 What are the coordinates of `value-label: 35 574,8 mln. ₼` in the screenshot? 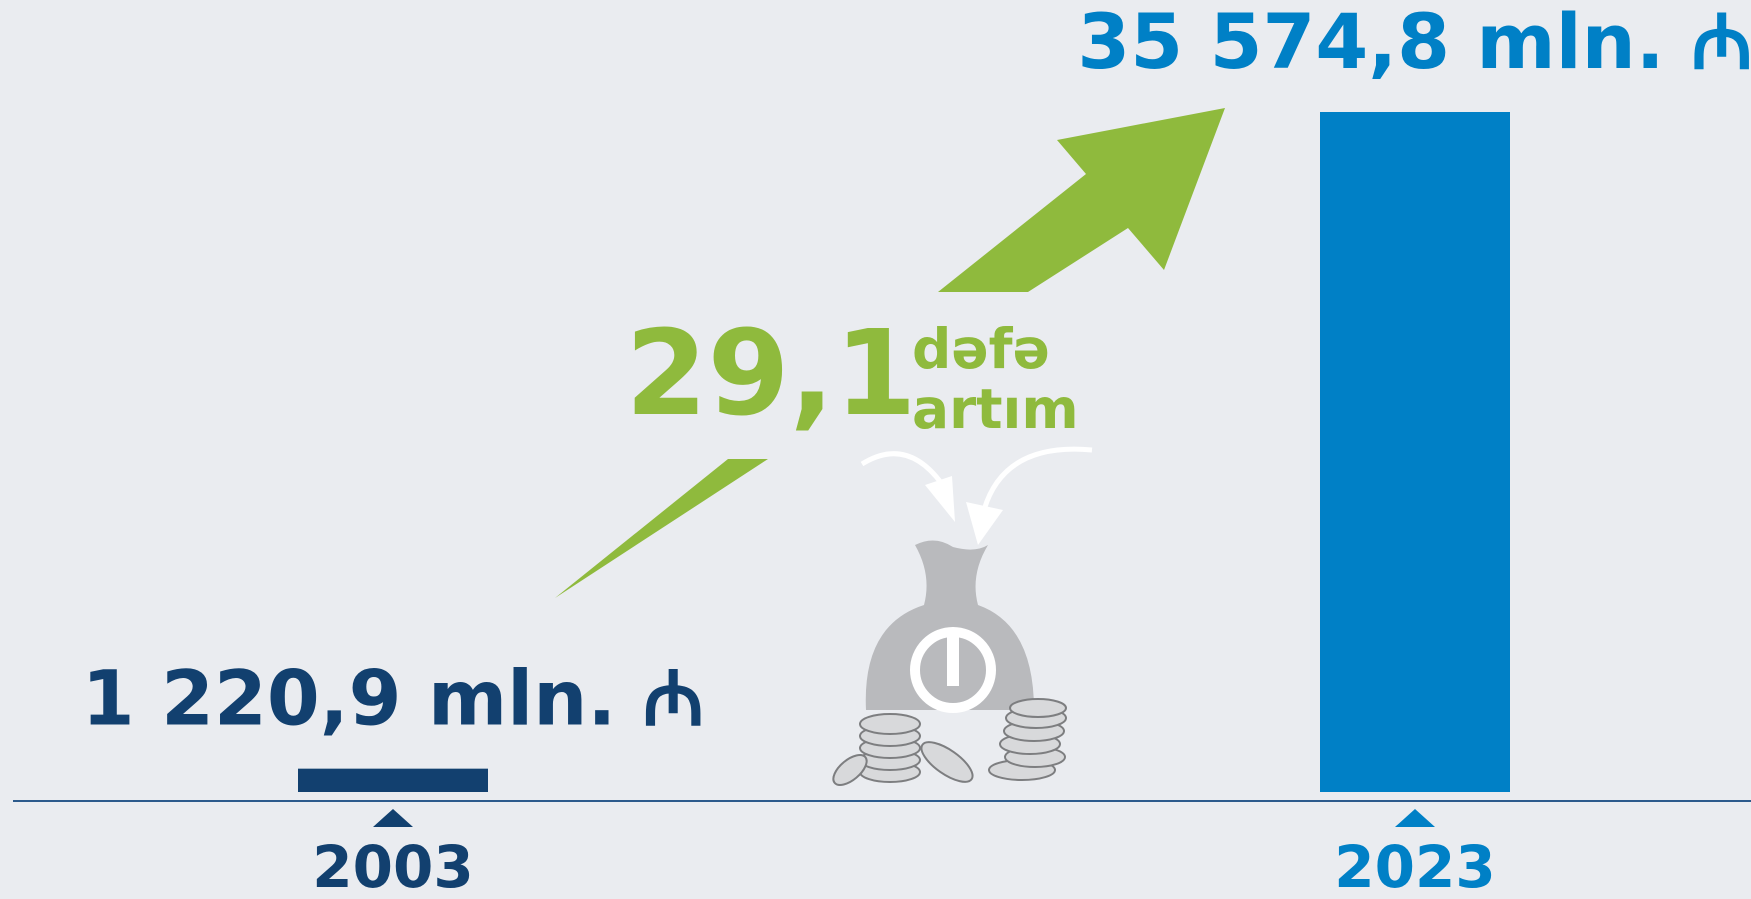 It's located at (1414, 43).